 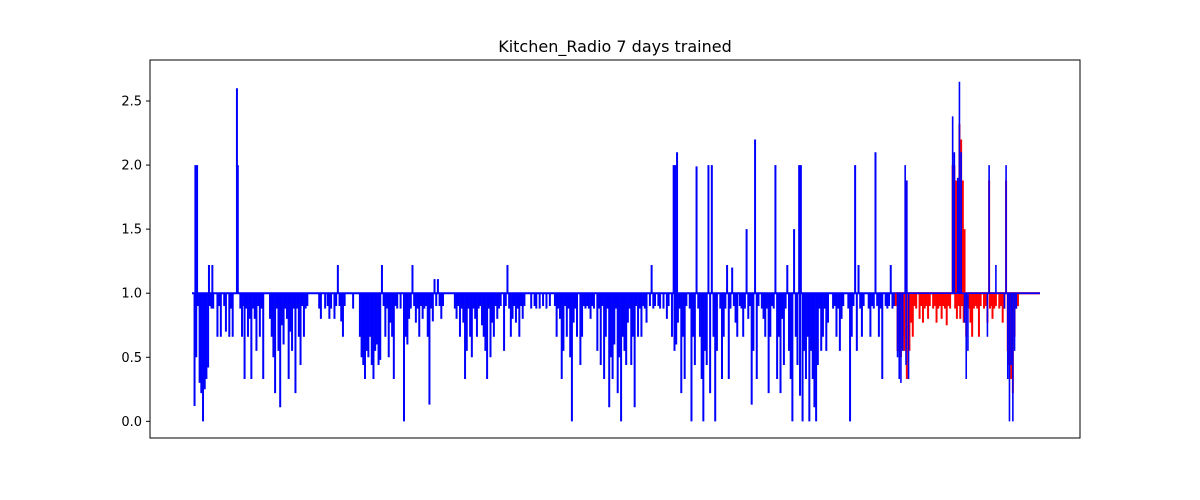 What do you see at coordinates (131, 166) in the screenshot?
I see `y-tick-label: 2.0` at bounding box center [131, 166].